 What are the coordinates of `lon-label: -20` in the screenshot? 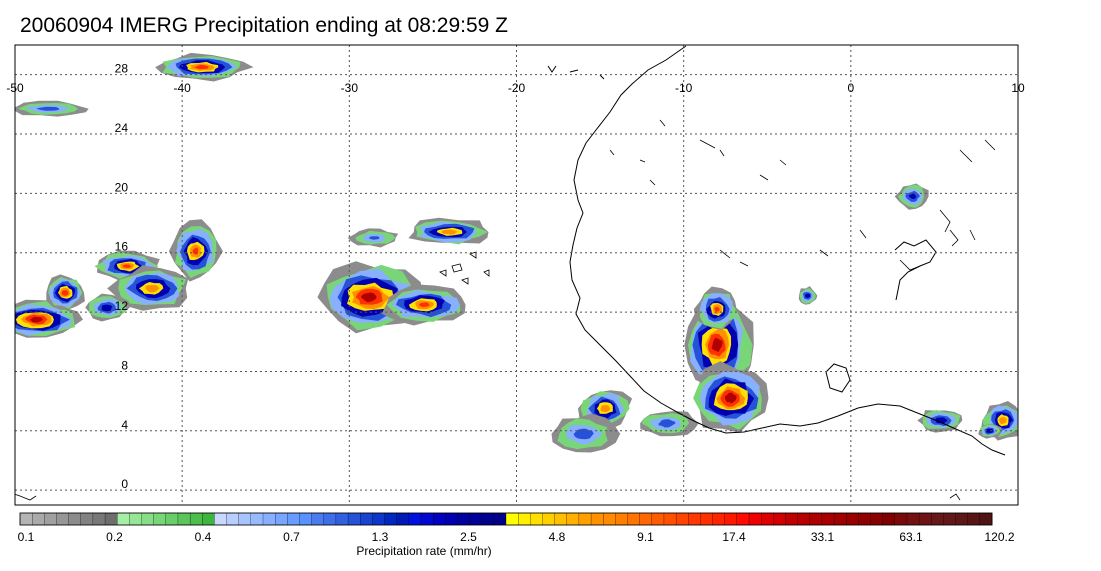 It's located at (517, 88).